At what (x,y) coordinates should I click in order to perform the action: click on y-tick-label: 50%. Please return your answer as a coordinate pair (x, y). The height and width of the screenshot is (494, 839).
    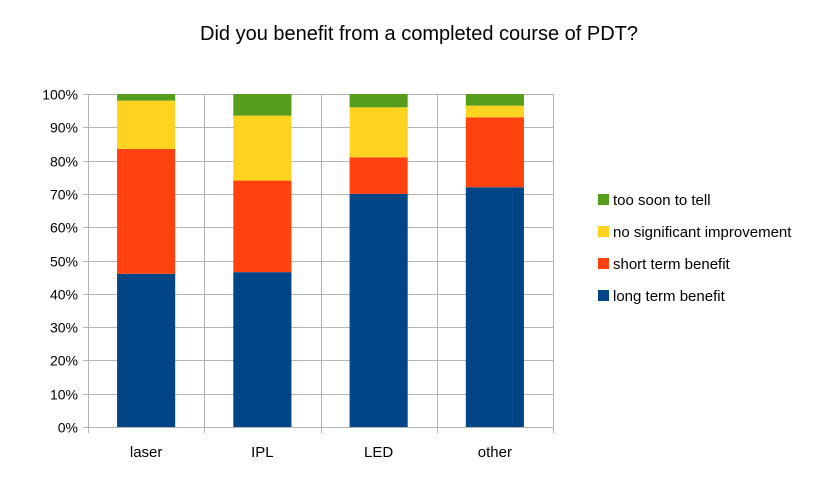
    Looking at the image, I should click on (64, 262).